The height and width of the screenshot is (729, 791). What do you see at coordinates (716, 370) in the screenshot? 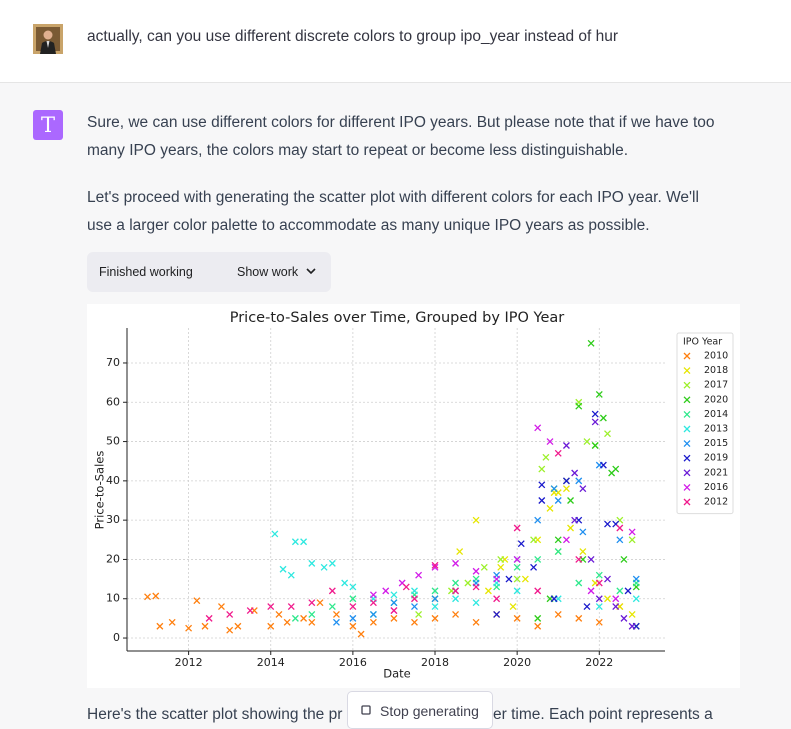
I see `legend-label: 2018` at bounding box center [716, 370].